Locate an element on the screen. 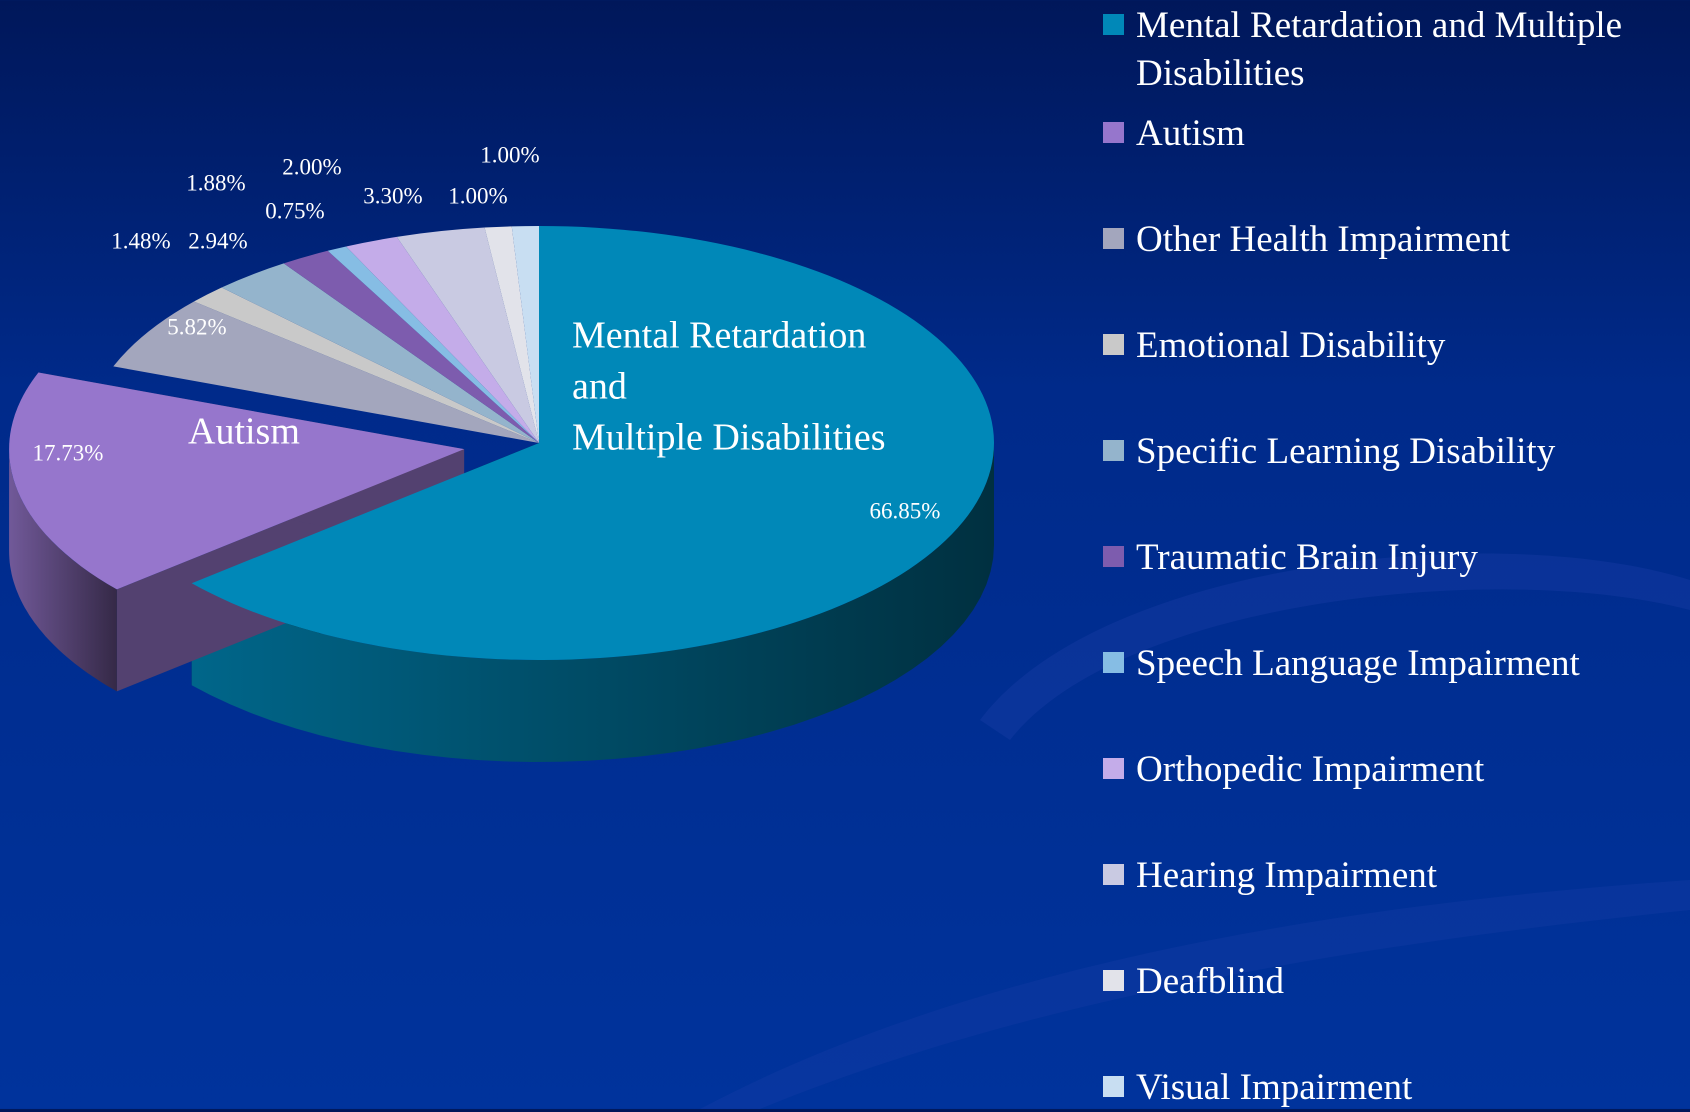  legend-label: Autism is located at coordinates (1190, 133).